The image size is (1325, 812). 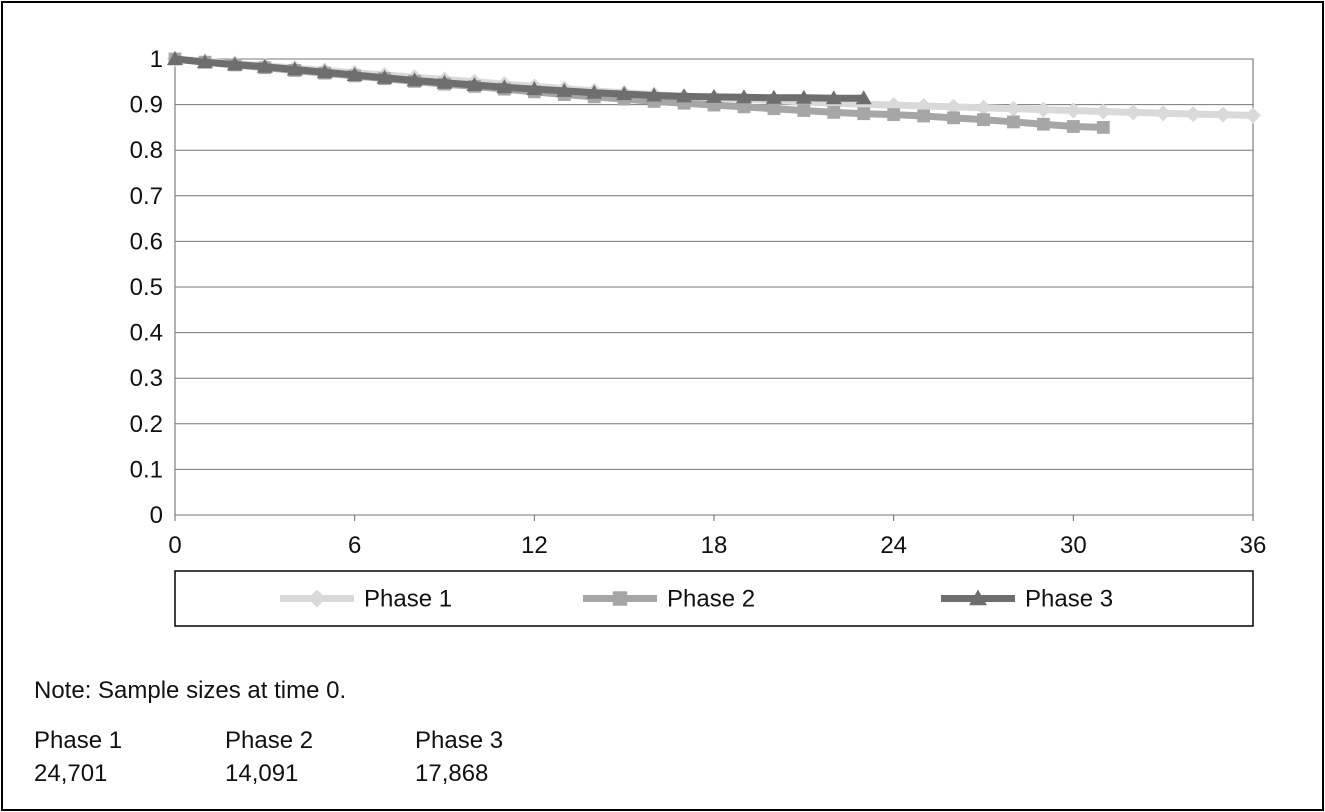 What do you see at coordinates (262, 773) in the screenshot?
I see `note-col2-value: 14,091` at bounding box center [262, 773].